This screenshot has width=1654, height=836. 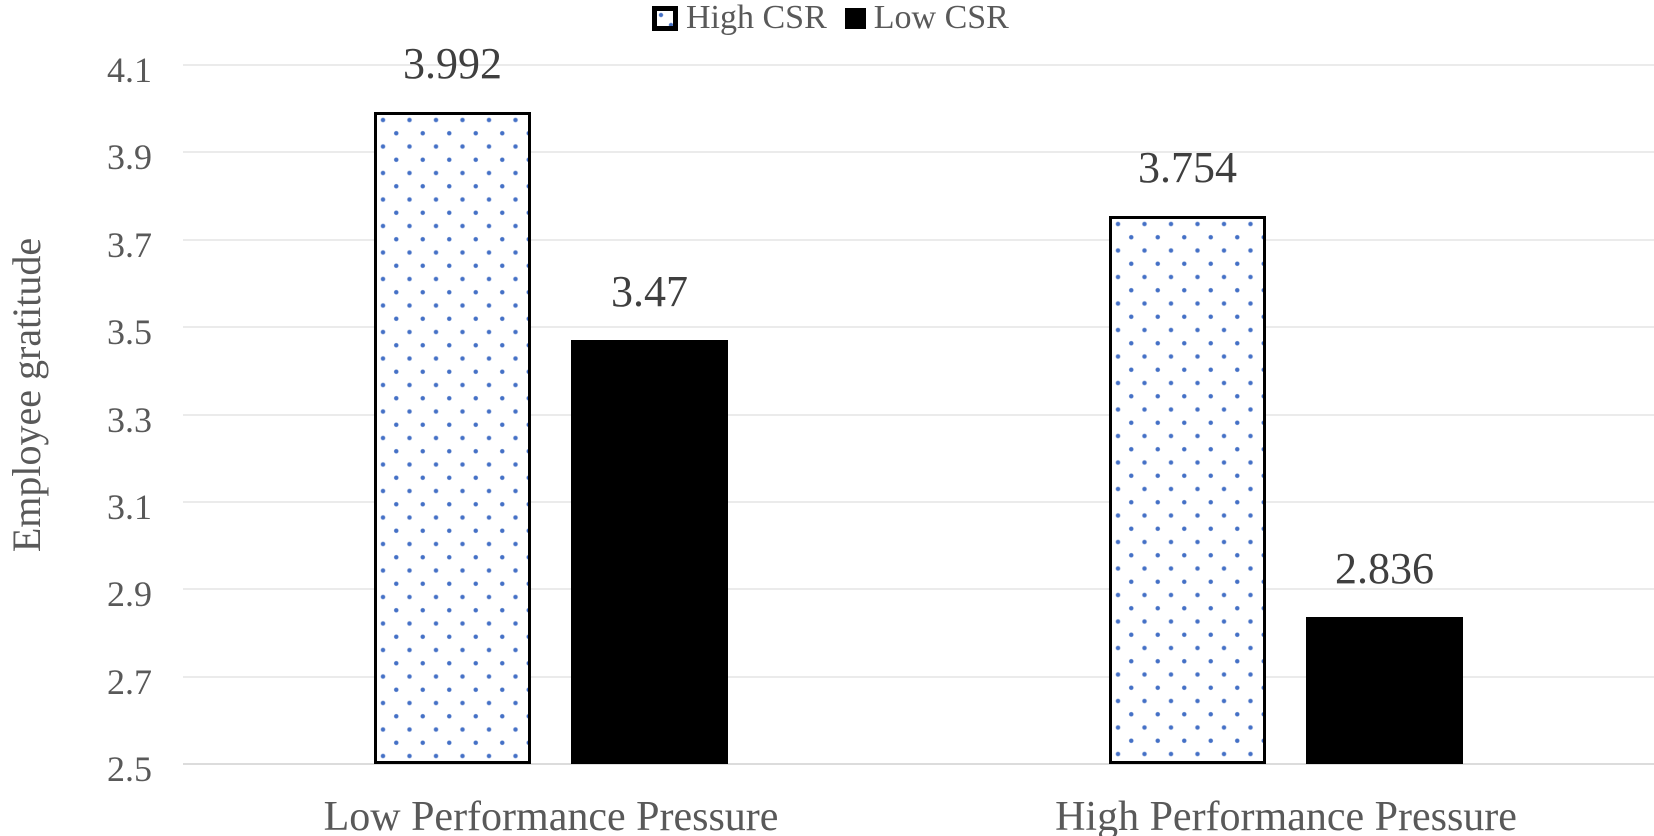 I want to click on data-label-high-csr-high-performance-pressure: 3.754, so click(x=1187, y=168).